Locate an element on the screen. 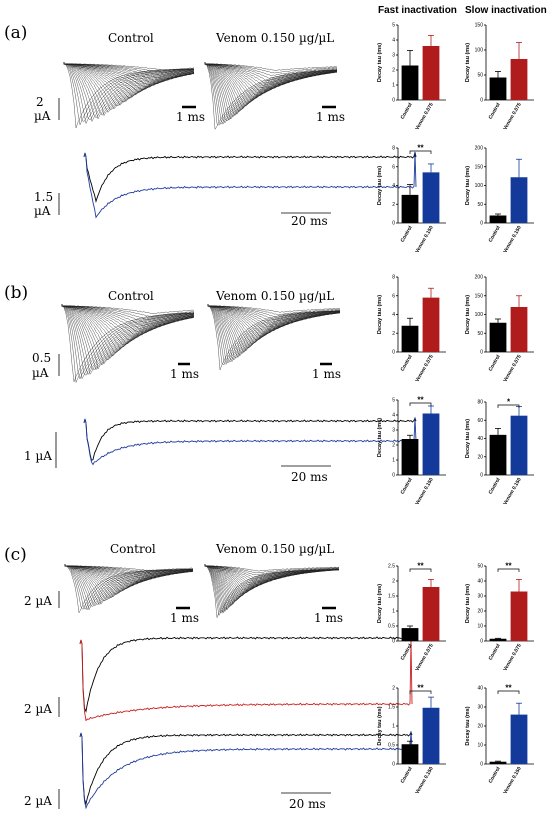  y-tick-label: 6 is located at coordinates (393, 296).